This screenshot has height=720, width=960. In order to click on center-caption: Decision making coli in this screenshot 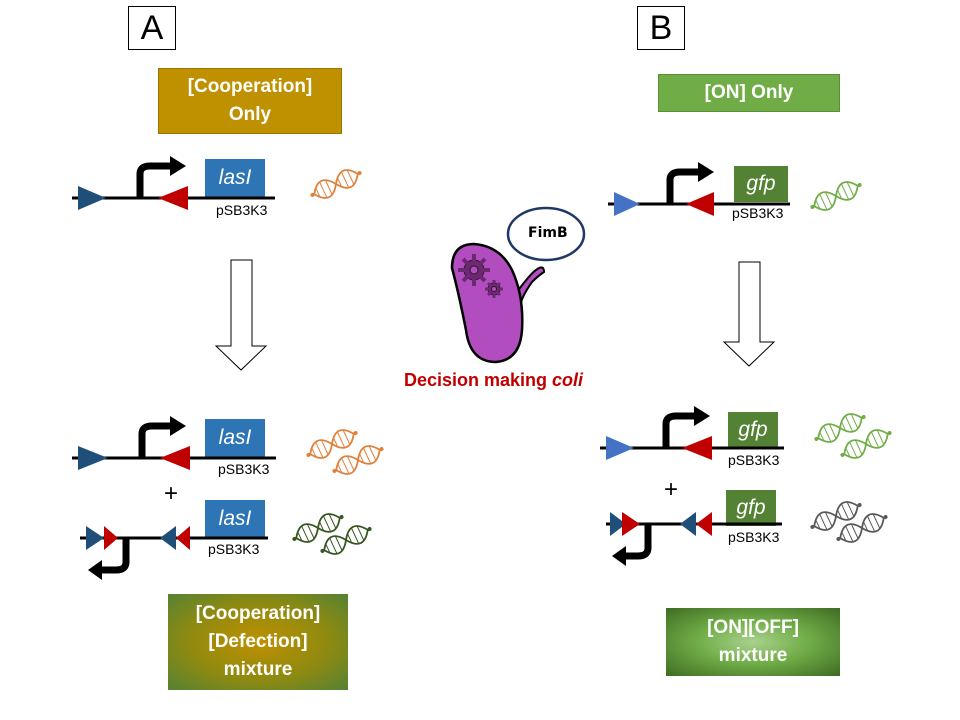, I will do `click(493, 380)`.